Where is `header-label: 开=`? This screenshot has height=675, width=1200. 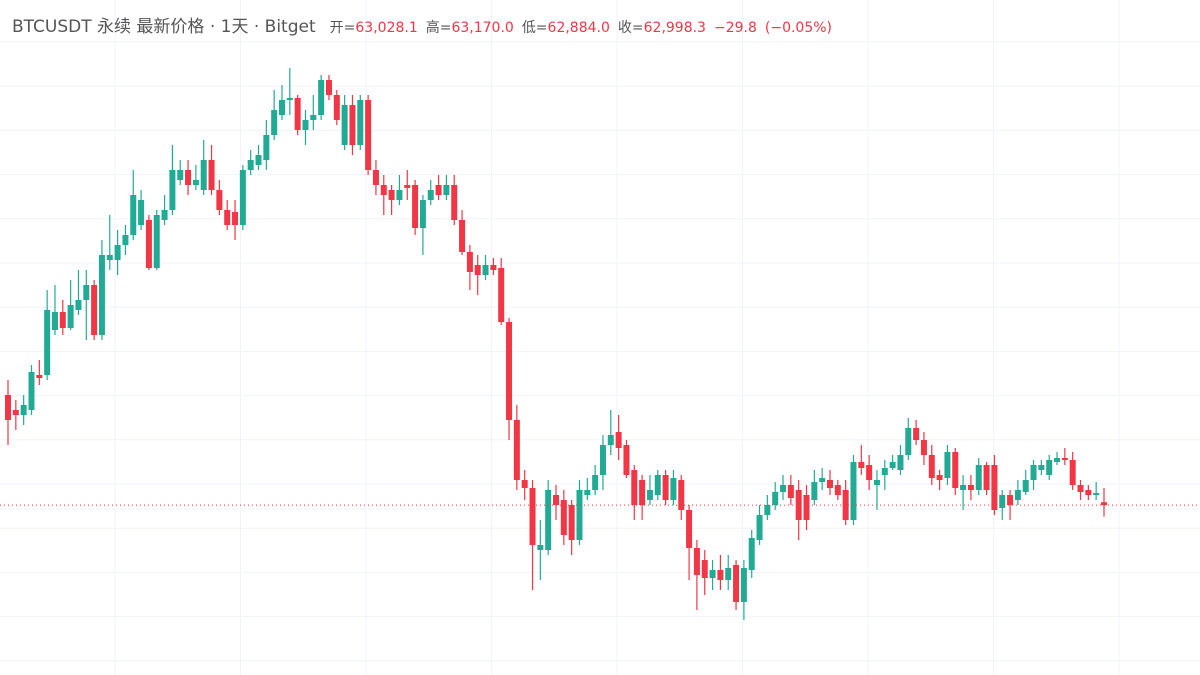 header-label: 开= is located at coordinates (342, 28).